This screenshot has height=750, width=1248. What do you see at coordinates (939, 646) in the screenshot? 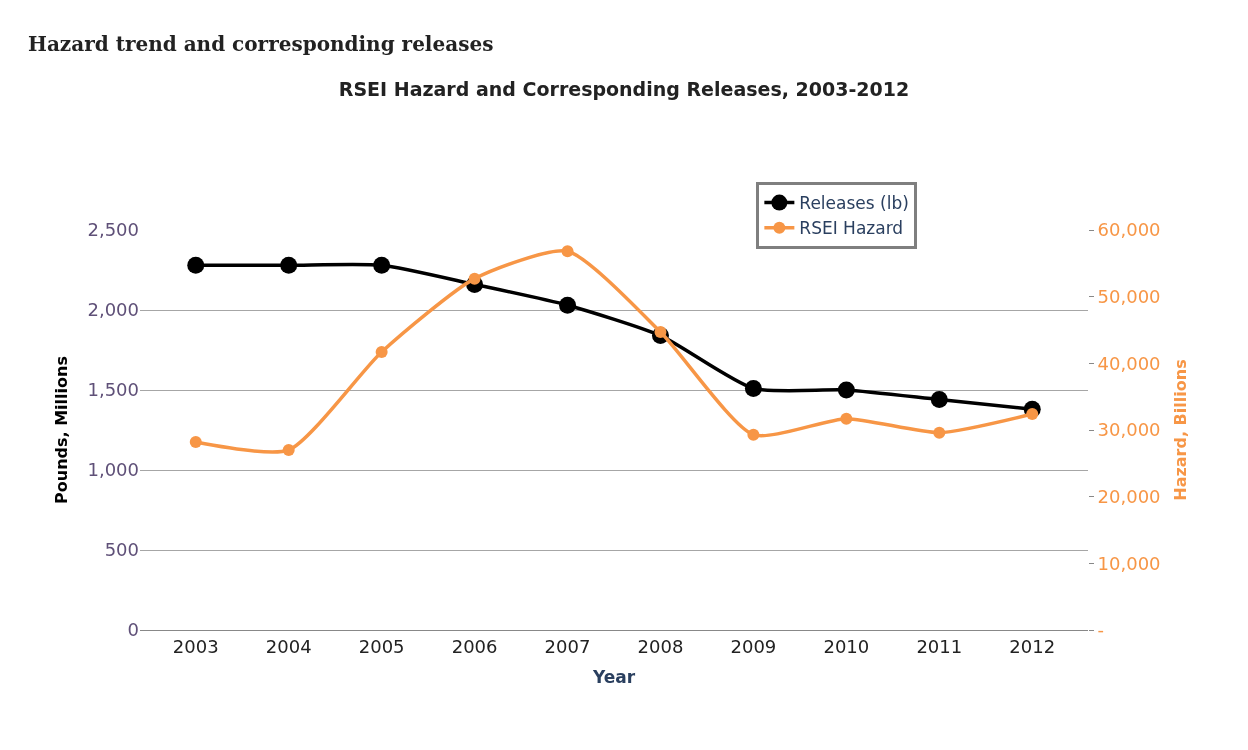
I see `x-tick-label: 2011` at bounding box center [939, 646].